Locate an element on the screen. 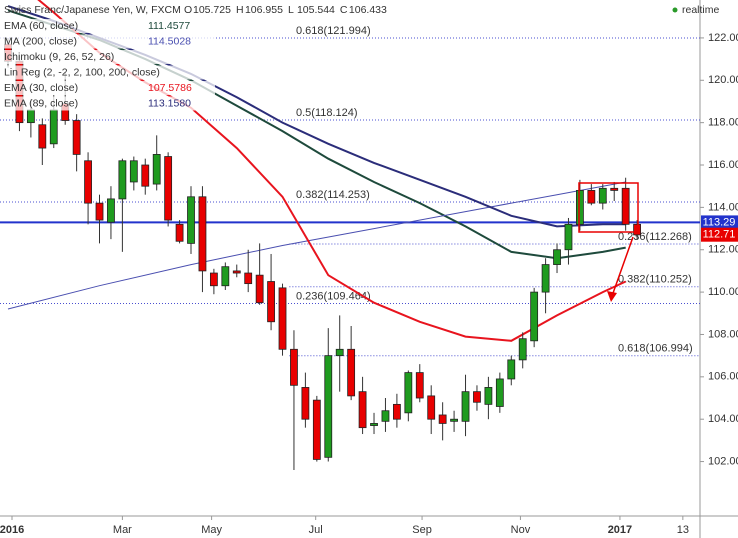 Image resolution: width=738 pixels, height=538 pixels. arrow-shaft is located at coordinates (622, 266).